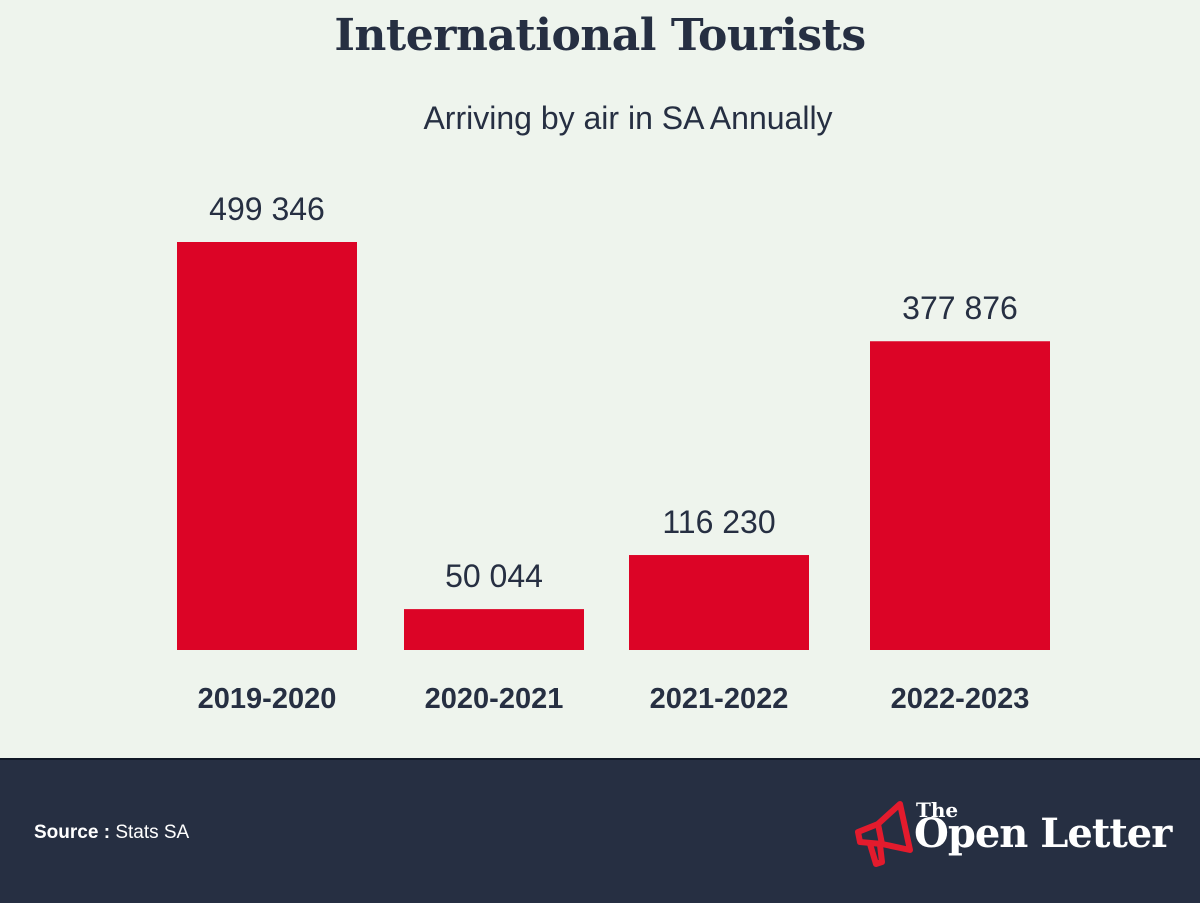 This screenshot has width=1200, height=903. Describe the element at coordinates (267, 209) in the screenshot. I see `value-label: 499 346` at that location.